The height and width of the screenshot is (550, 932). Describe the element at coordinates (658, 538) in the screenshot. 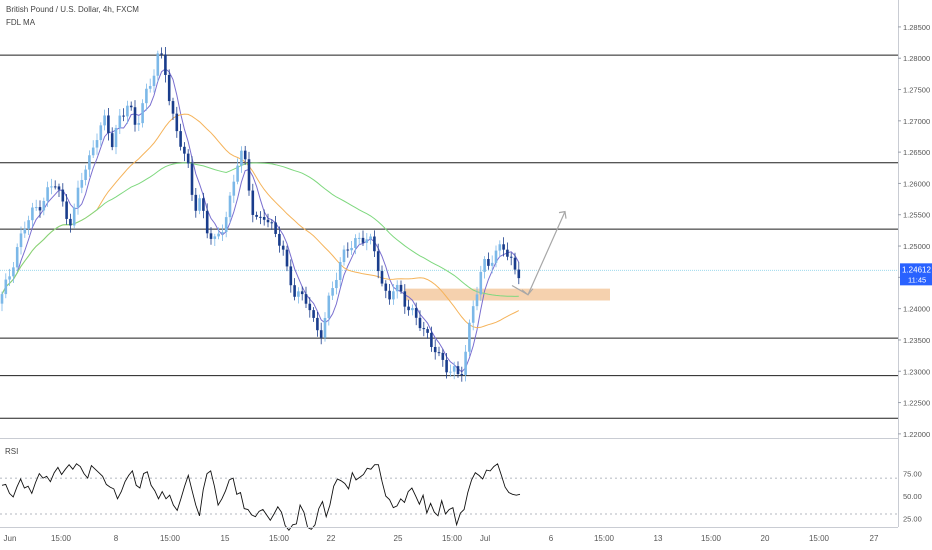

I see `time-label-12: 13` at that location.